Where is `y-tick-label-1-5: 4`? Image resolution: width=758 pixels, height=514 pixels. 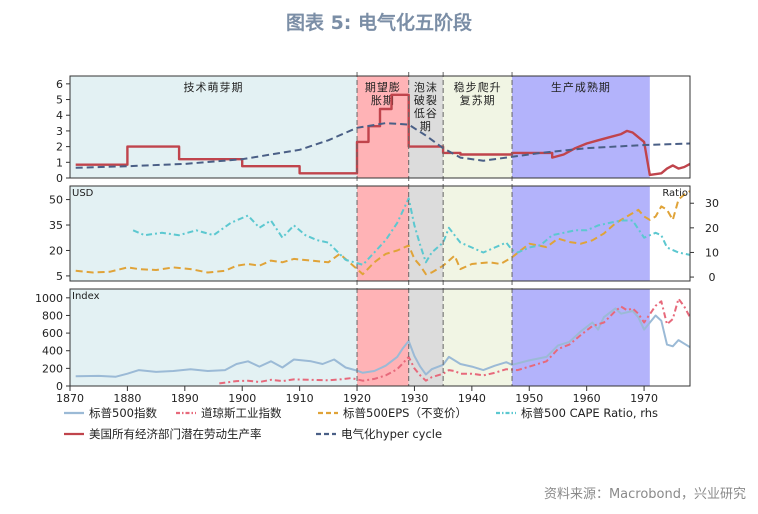
y-tick-label-1-5: 4 is located at coordinates (59, 115).